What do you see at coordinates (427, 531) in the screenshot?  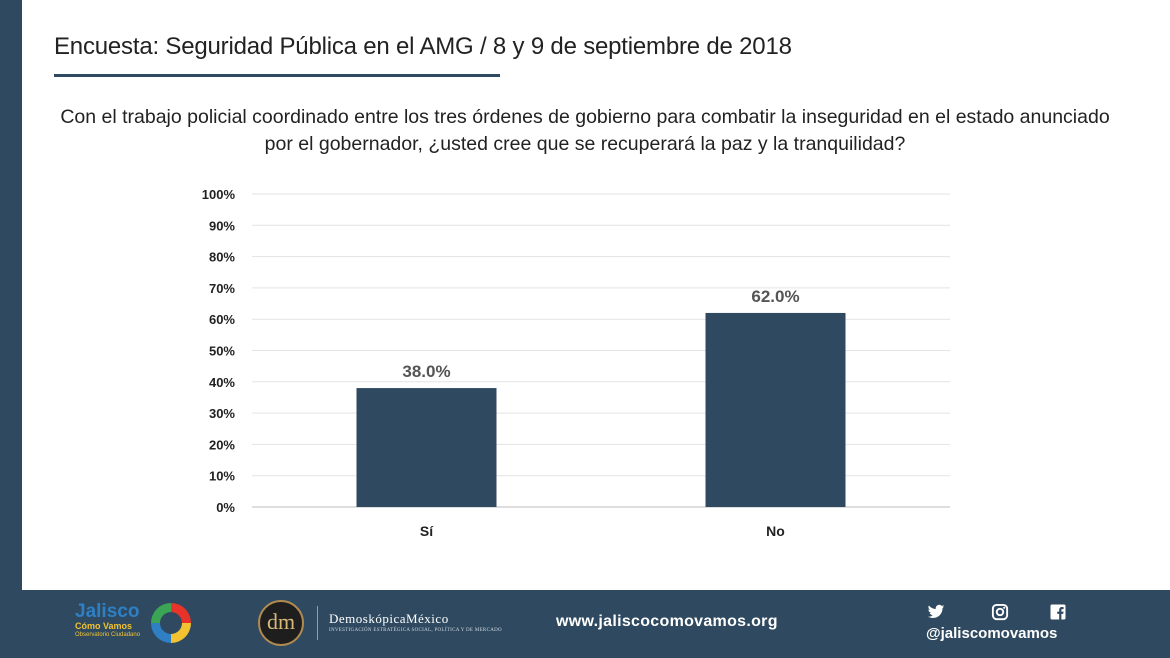 I see `category-label: Sí` at bounding box center [427, 531].